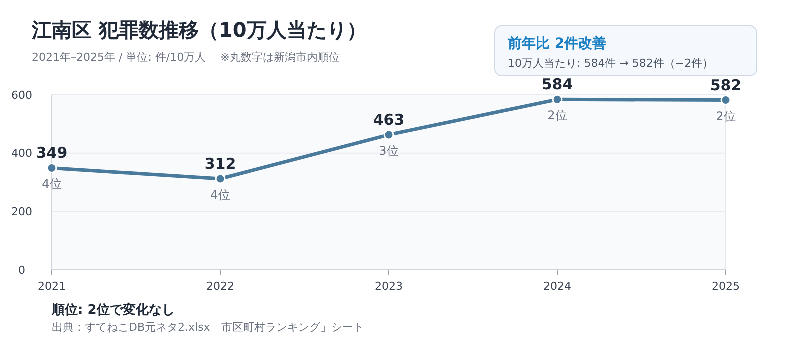 This screenshot has width=800, height=347. Describe the element at coordinates (220, 164) in the screenshot. I see `data-label: 312` at that location.